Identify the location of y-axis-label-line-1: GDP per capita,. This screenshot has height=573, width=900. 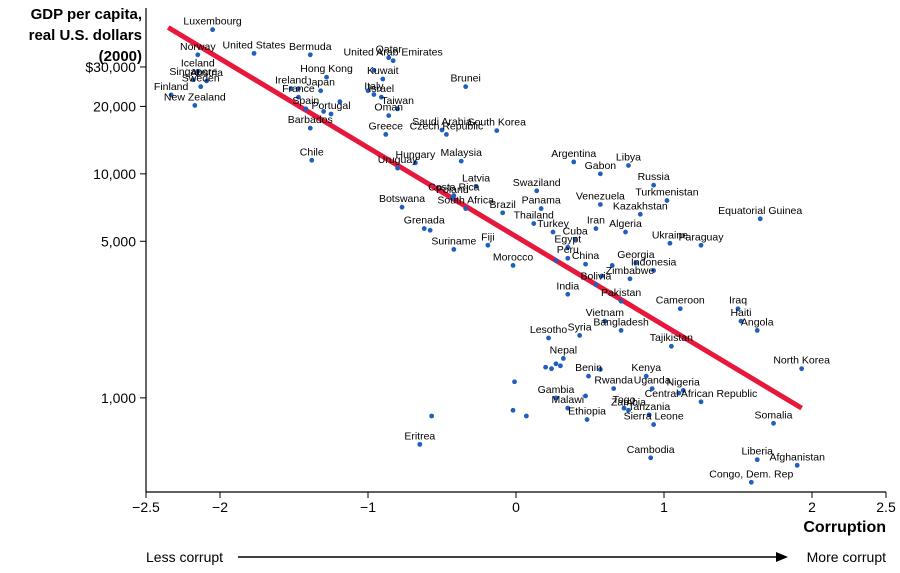
(86, 14).